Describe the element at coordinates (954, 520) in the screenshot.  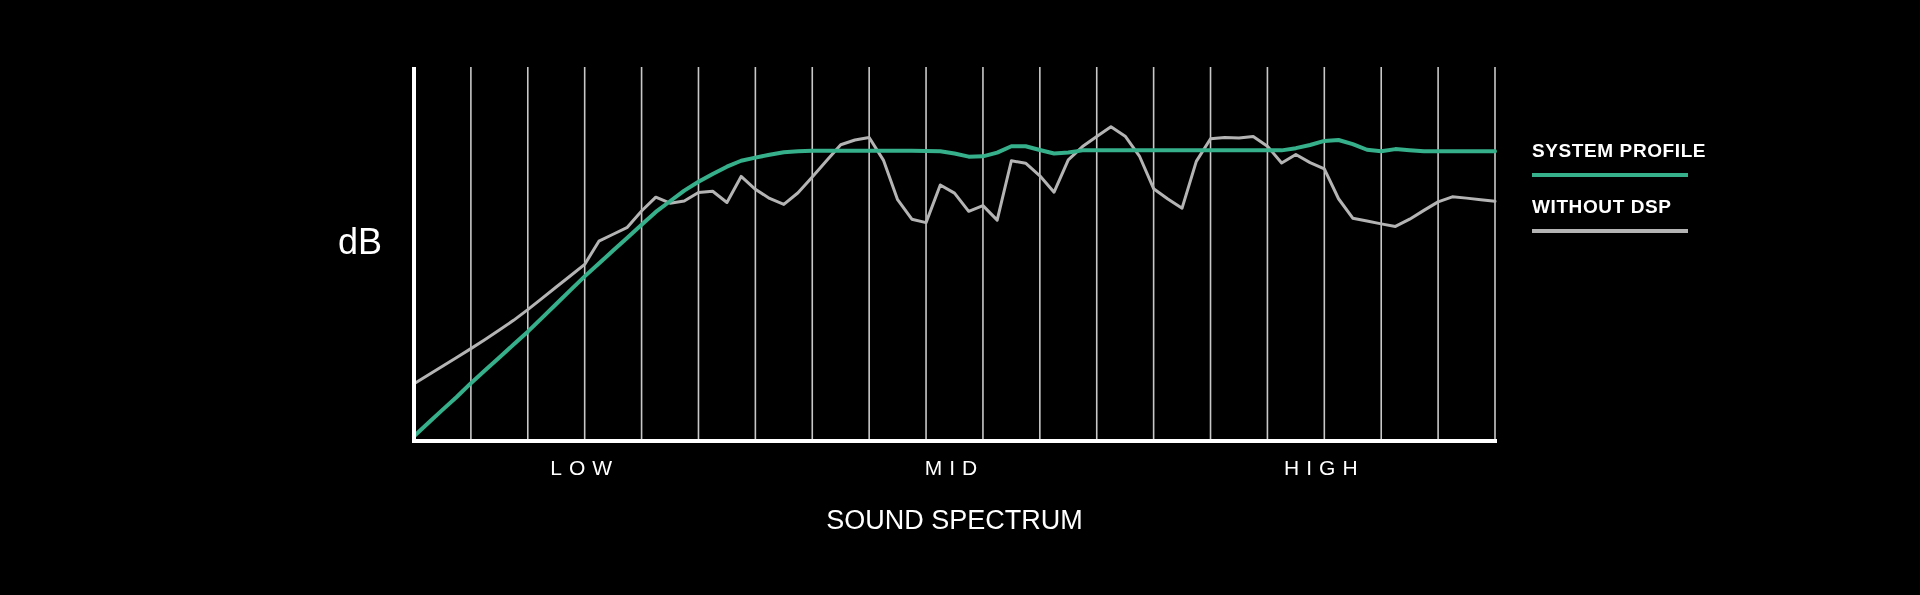
I see `x-axis-title: SOUND SPECTRUM` at that location.